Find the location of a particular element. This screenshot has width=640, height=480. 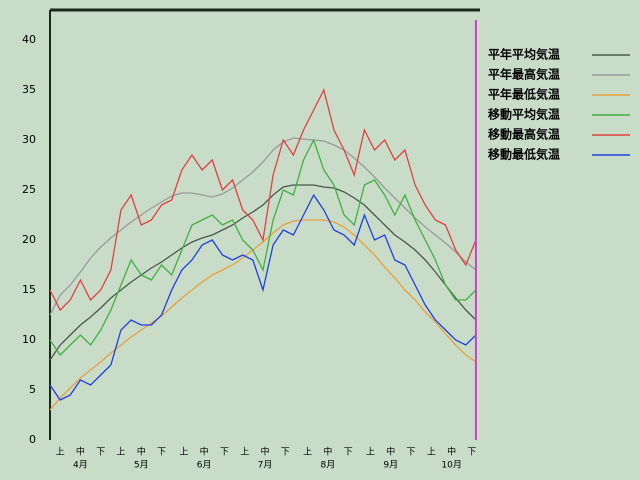

legend-label: 移動最高気温 is located at coordinates (524, 134).